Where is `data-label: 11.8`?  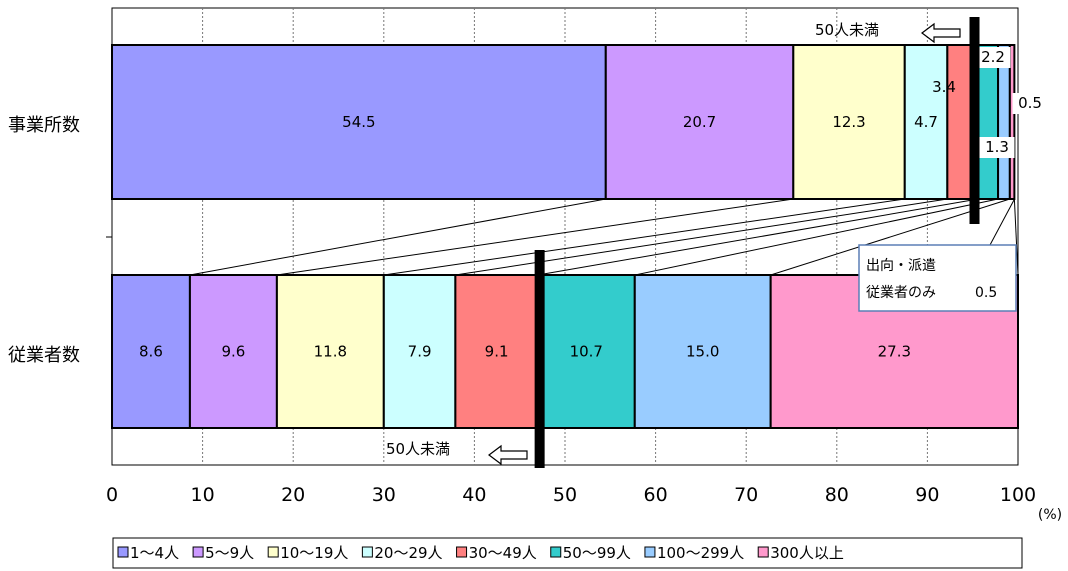 data-label: 11.8 is located at coordinates (330, 352).